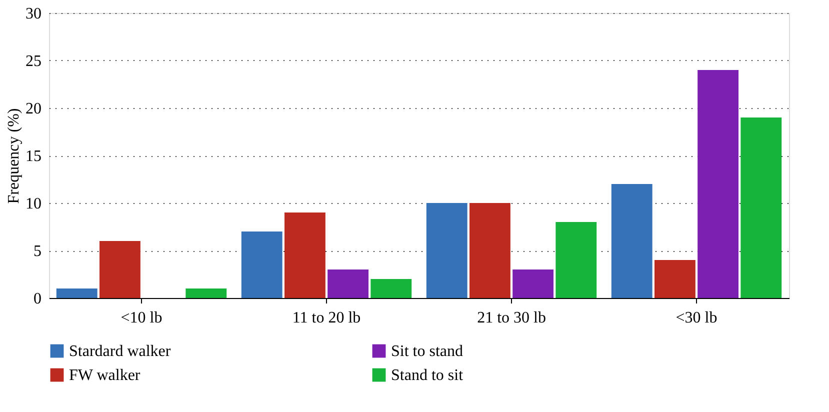 Image resolution: width=829 pixels, height=412 pixels. I want to click on y-axis-title: Frequency (%), so click(14, 156).